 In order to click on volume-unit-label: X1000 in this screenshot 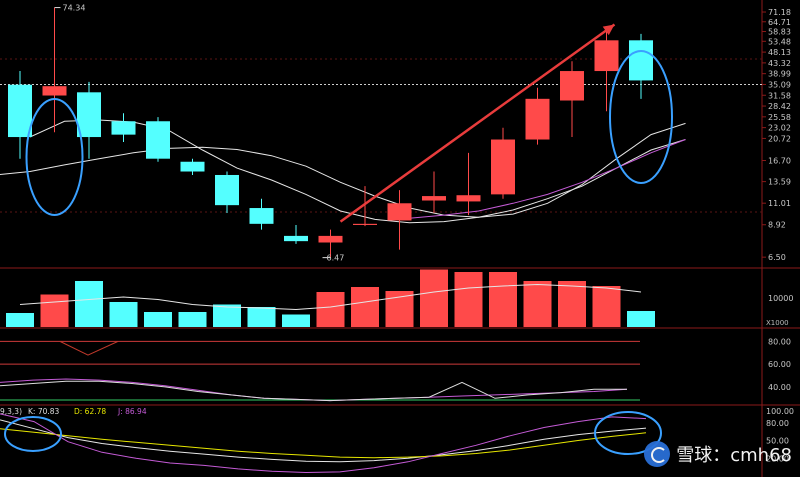, I will do `click(777, 323)`.